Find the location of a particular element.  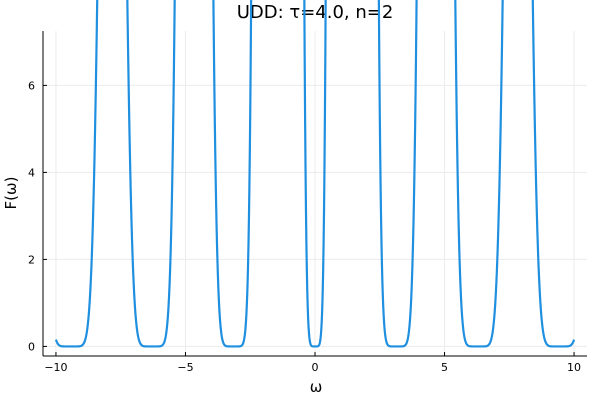

x-axis-label: ω is located at coordinates (316, 387).